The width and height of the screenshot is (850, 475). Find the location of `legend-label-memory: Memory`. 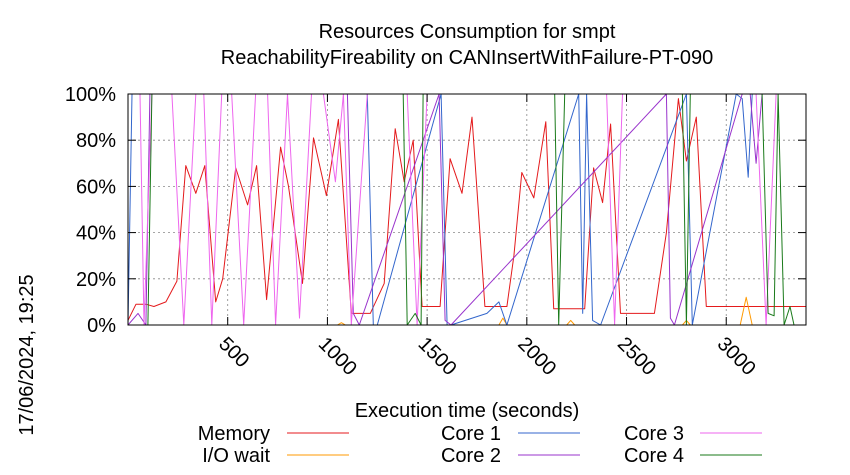

legend-label-memory: Memory is located at coordinates (234, 434).